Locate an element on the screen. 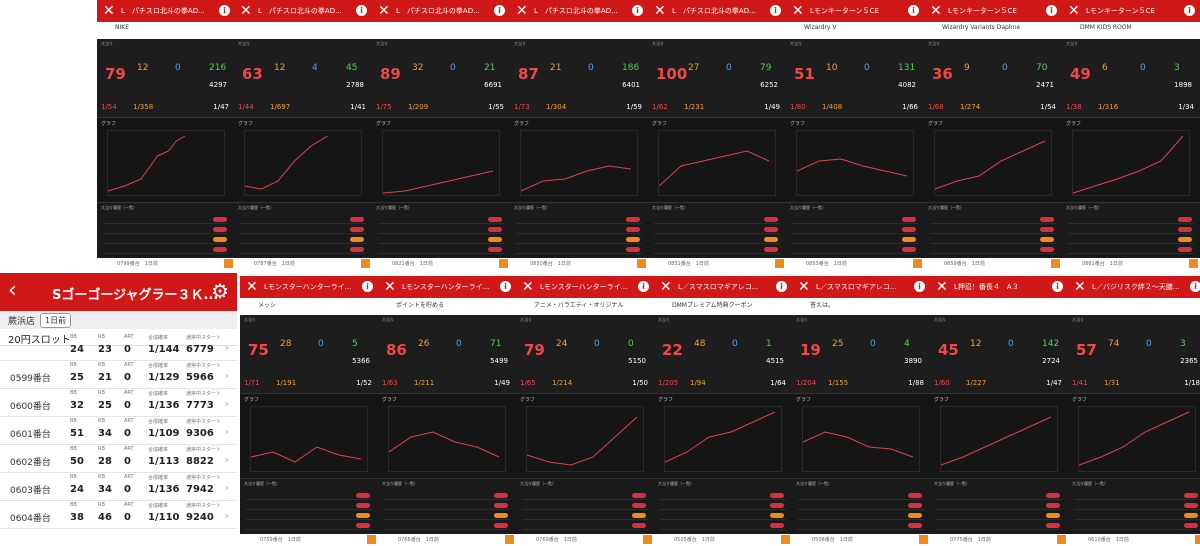 This screenshot has width=1200, height=546. bb-prob: 1/38 is located at coordinates (1074, 107).